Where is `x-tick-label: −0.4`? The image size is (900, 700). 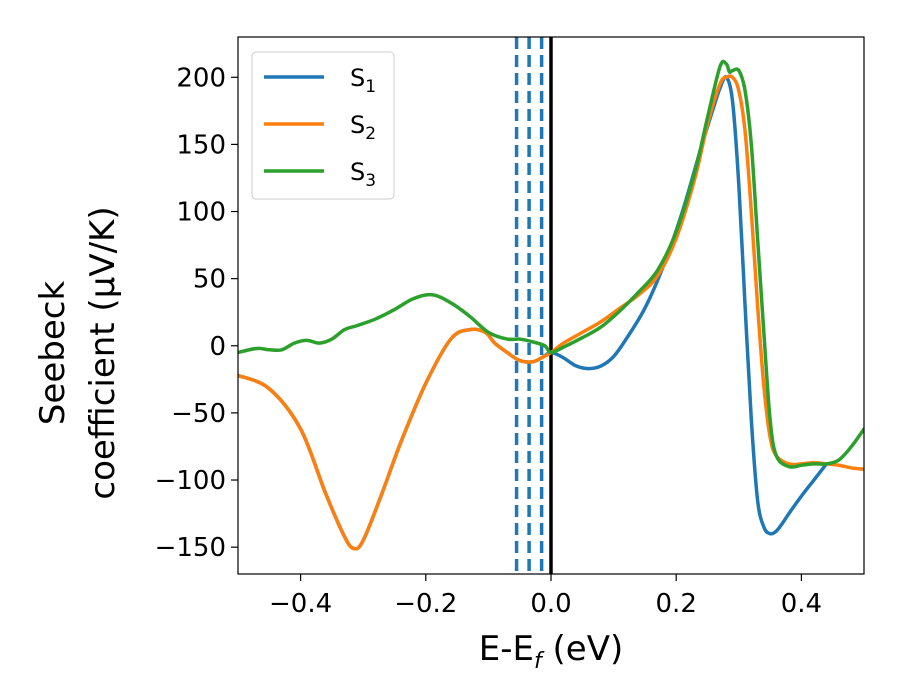 x-tick-label: −0.4 is located at coordinates (300, 604).